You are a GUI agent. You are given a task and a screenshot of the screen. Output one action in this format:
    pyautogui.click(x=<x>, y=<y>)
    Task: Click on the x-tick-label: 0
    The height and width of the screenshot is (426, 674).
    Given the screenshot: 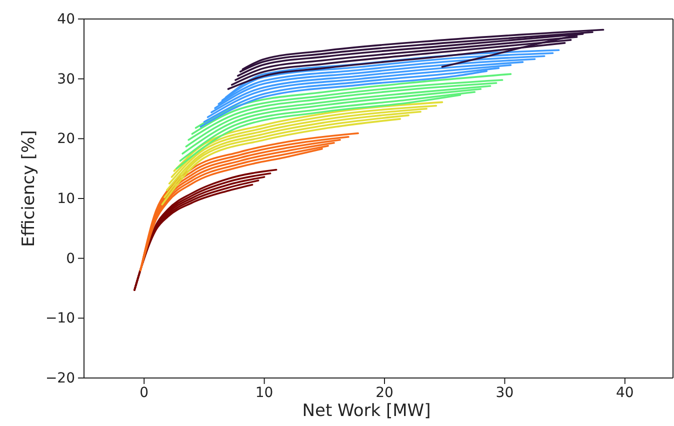 What is the action you would take?
    pyautogui.click(x=144, y=392)
    